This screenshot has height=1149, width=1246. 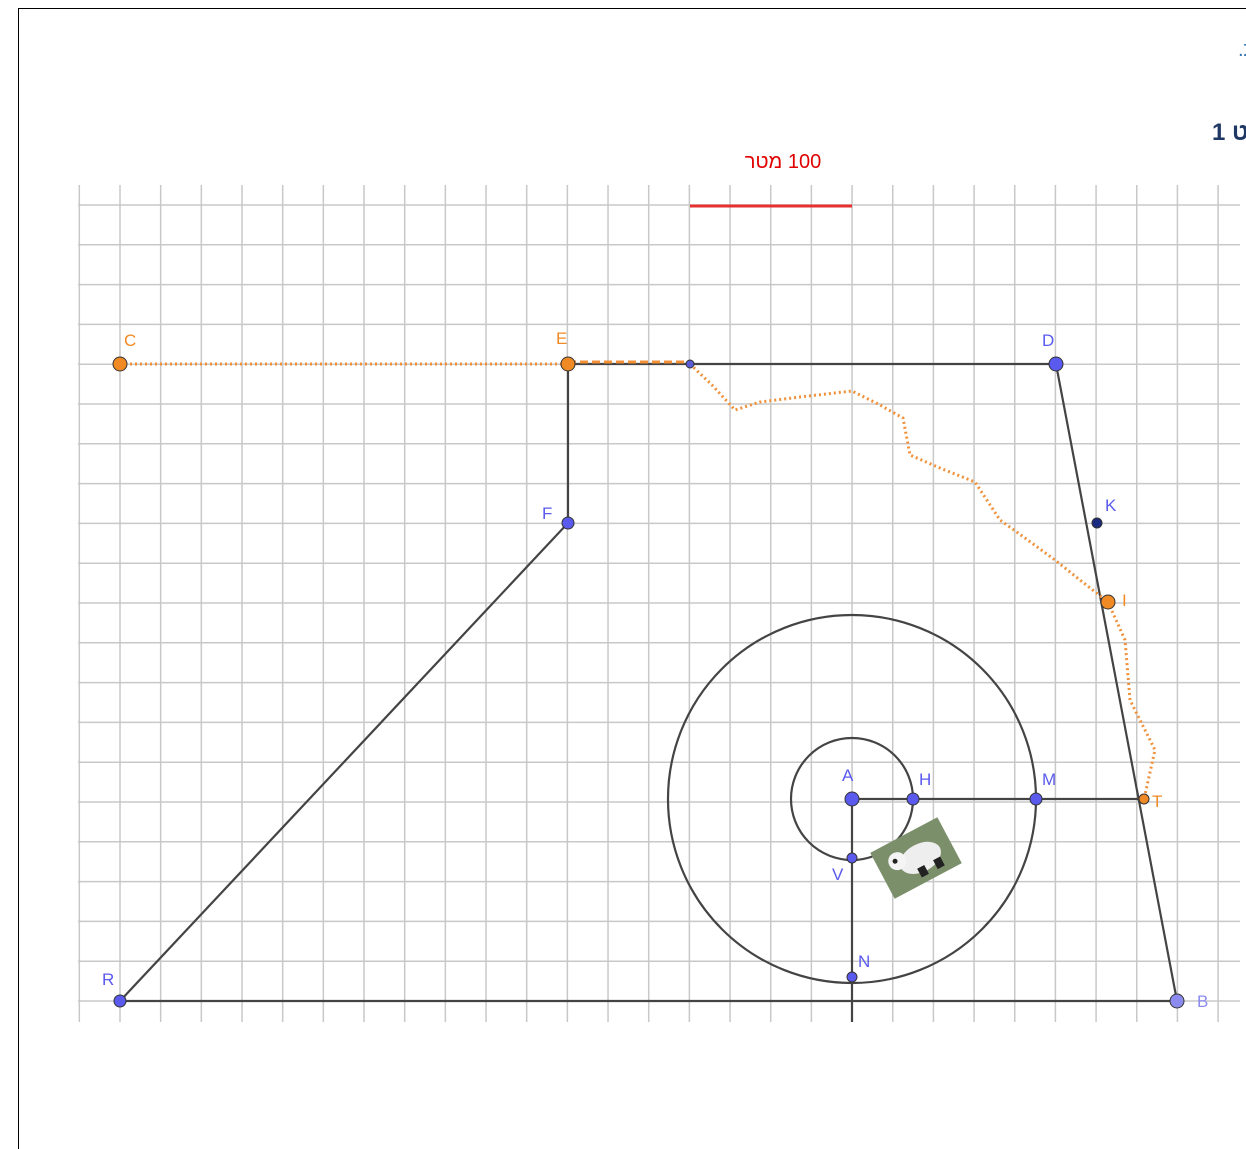 What do you see at coordinates (1202, 1001) in the screenshot?
I see `point-label: B` at bounding box center [1202, 1001].